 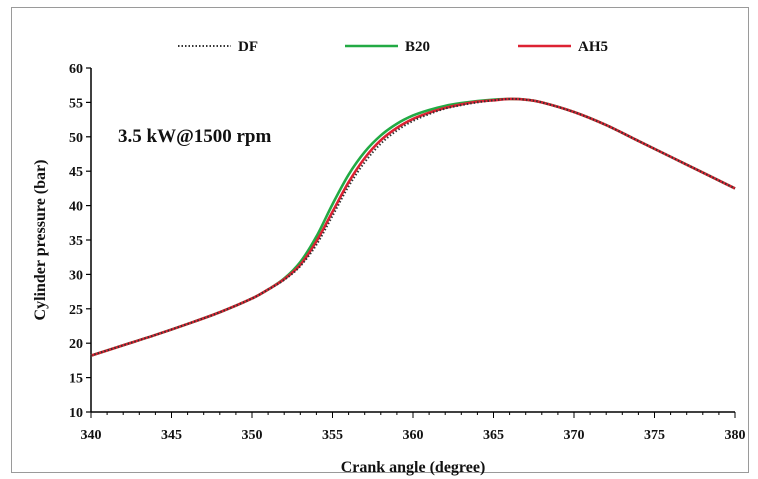 What do you see at coordinates (654, 435) in the screenshot?
I see `x-tick-label: 375` at bounding box center [654, 435].